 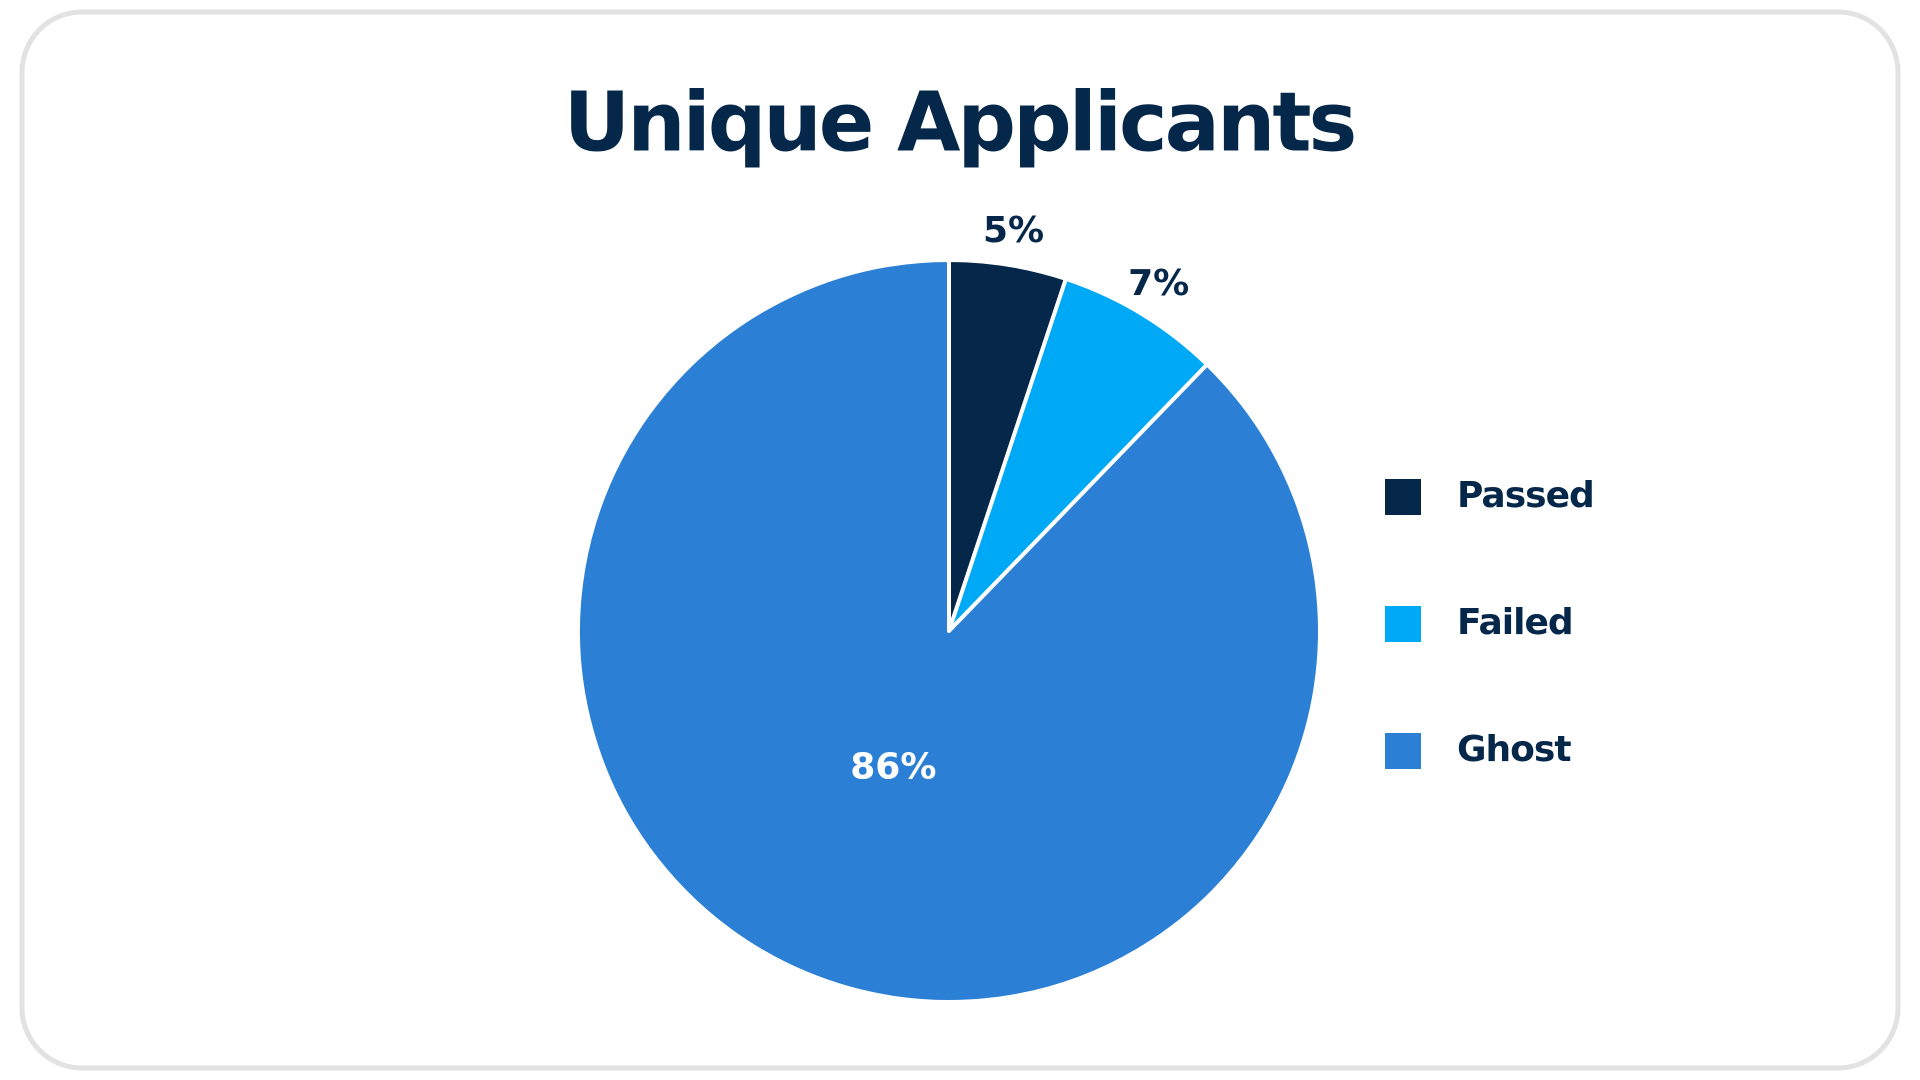 I want to click on data-label: 7%, so click(x=1158, y=283).